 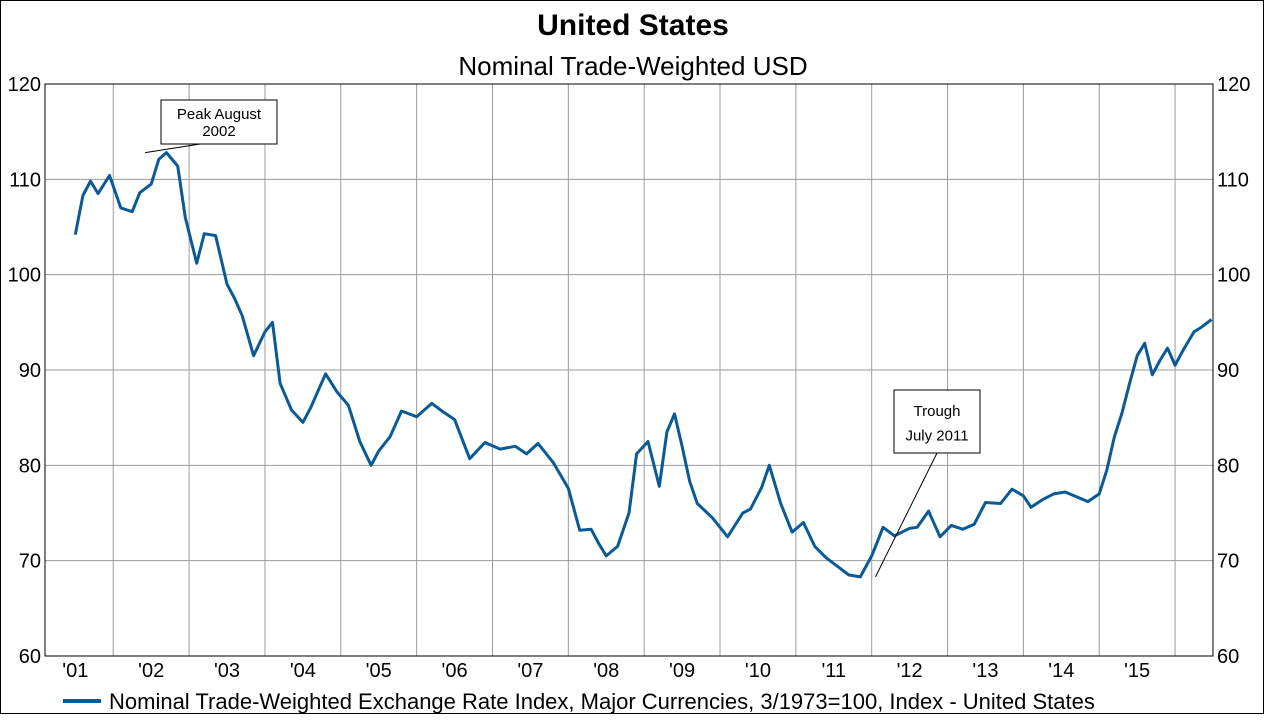 I want to click on x-tick-label: '02, so click(x=151, y=671).